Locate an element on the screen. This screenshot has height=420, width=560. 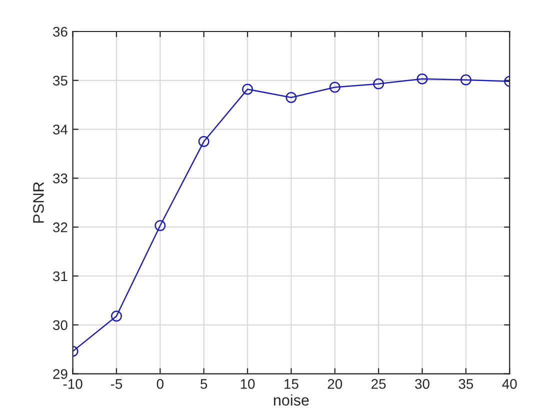
x-tick-label: 0 is located at coordinates (160, 384).